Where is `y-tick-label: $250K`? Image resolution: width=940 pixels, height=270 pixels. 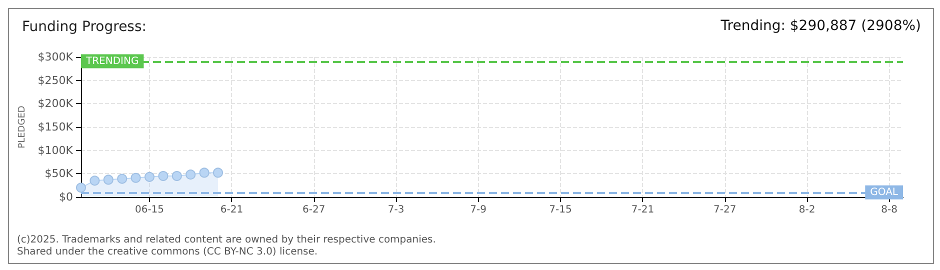
y-tick-label: $250K is located at coordinates (56, 80).